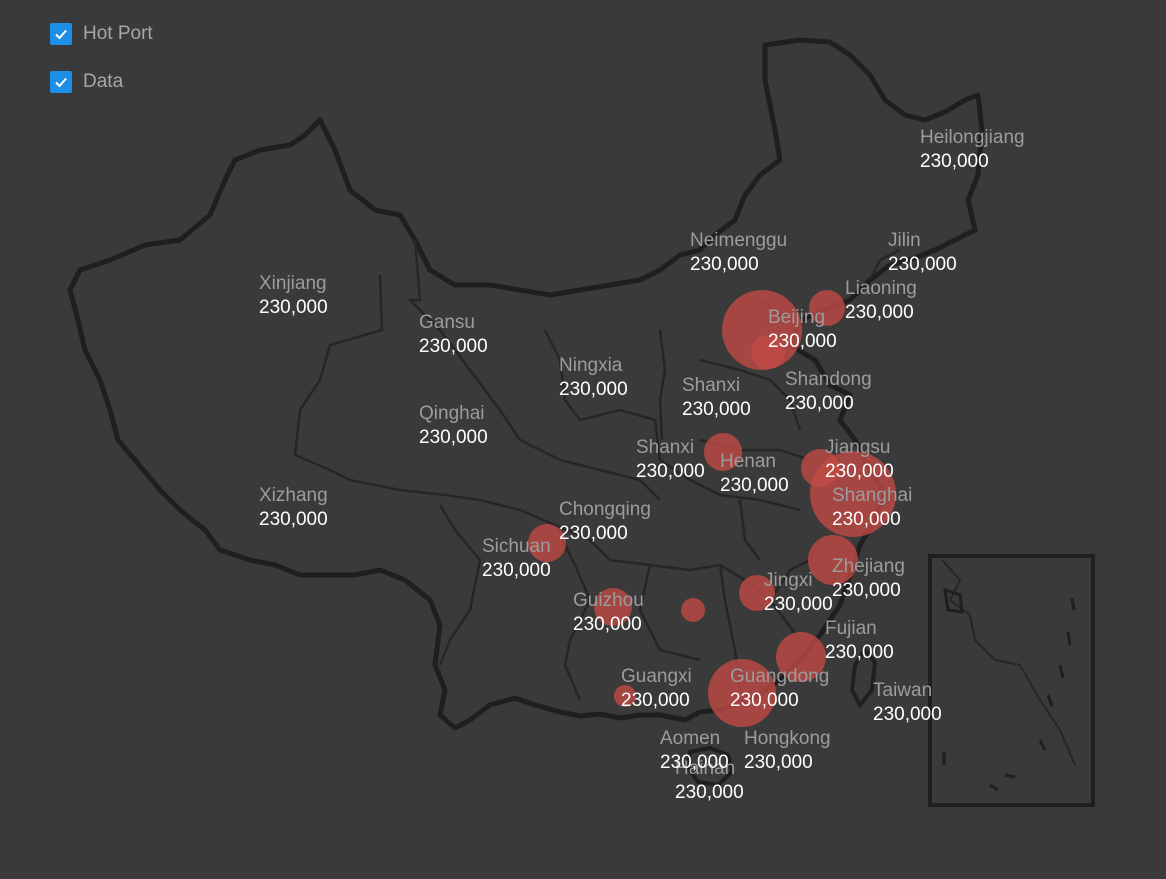 The height and width of the screenshot is (879, 1166). What do you see at coordinates (605, 509) in the screenshot?
I see `svg-text: Chongqing` at bounding box center [605, 509].